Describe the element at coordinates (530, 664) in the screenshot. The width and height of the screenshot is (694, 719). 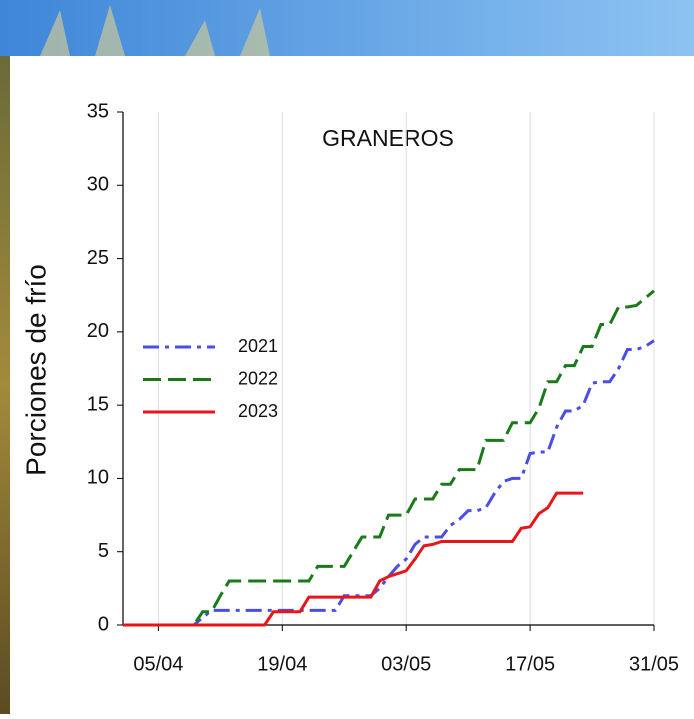
I see `x-tick-label: 17/05` at that location.